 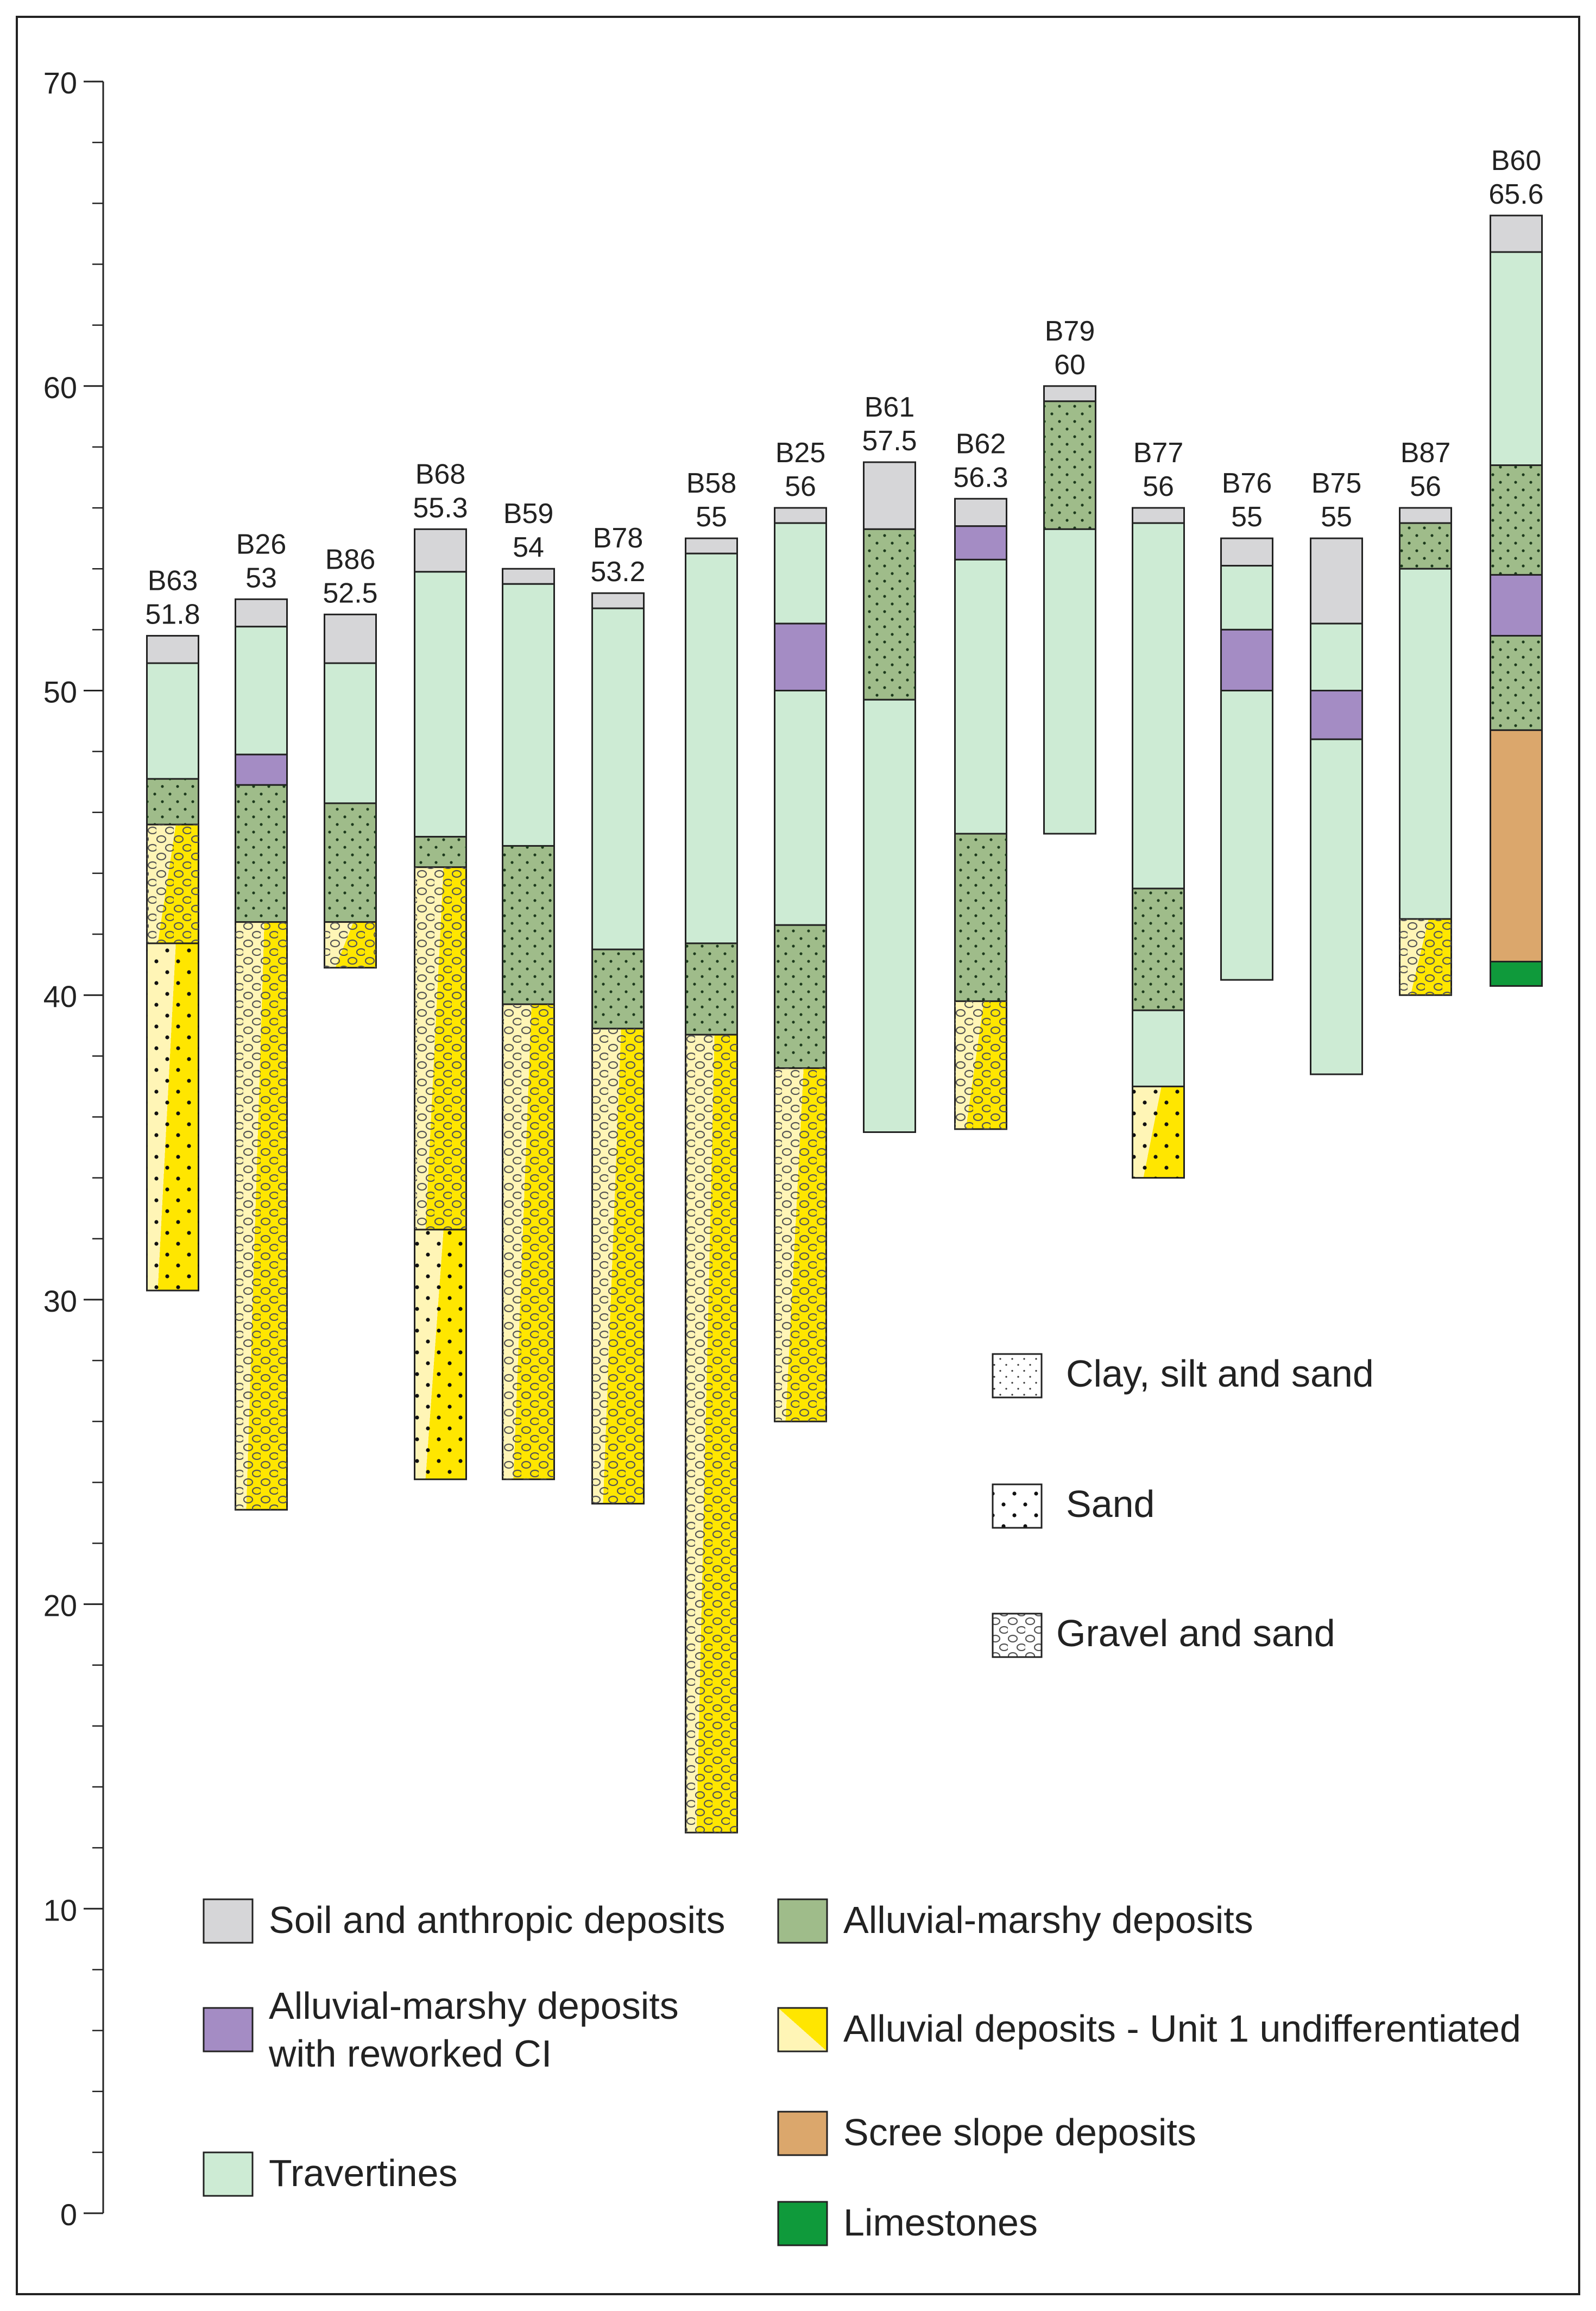 I want to click on unit-legend-label: Soil and anthropic deposits, so click(x=497, y=1920).